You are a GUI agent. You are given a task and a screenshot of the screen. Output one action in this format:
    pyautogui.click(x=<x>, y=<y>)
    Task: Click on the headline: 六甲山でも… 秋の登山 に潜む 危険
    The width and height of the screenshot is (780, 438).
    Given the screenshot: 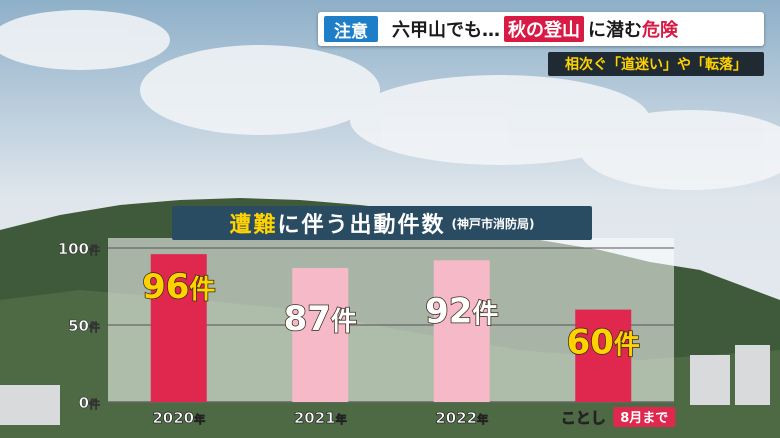 What is the action you would take?
    pyautogui.click(x=535, y=29)
    